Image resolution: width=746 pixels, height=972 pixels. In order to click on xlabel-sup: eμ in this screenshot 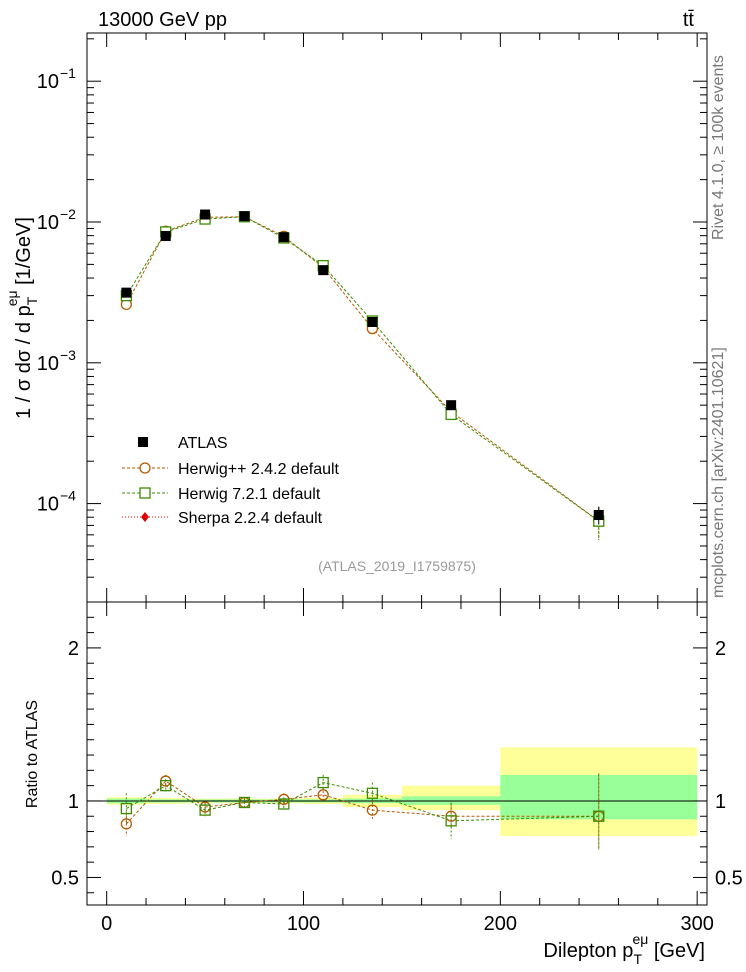, I will do `click(640, 939)`.